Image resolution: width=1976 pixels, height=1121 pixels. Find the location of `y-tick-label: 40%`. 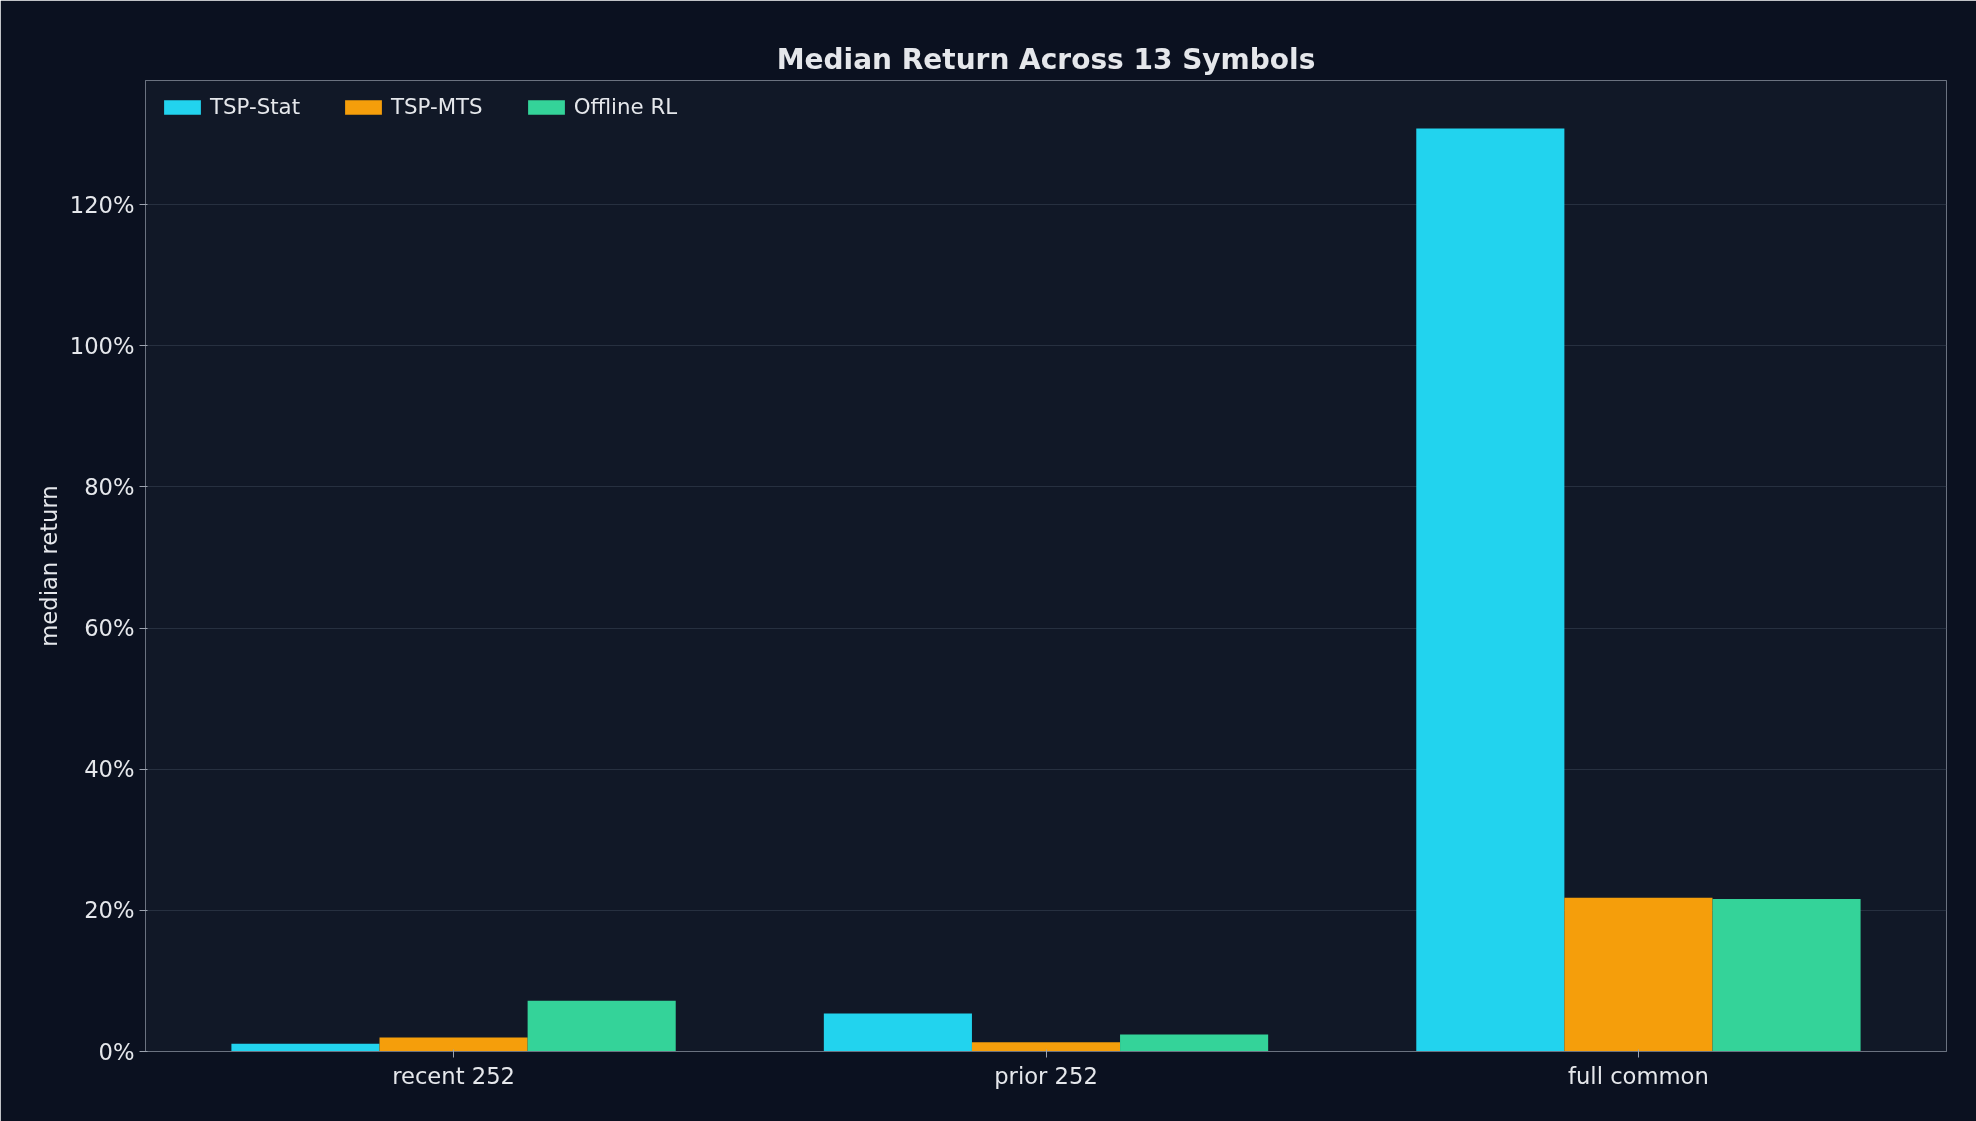

y-tick-label: 40% is located at coordinates (109, 769).